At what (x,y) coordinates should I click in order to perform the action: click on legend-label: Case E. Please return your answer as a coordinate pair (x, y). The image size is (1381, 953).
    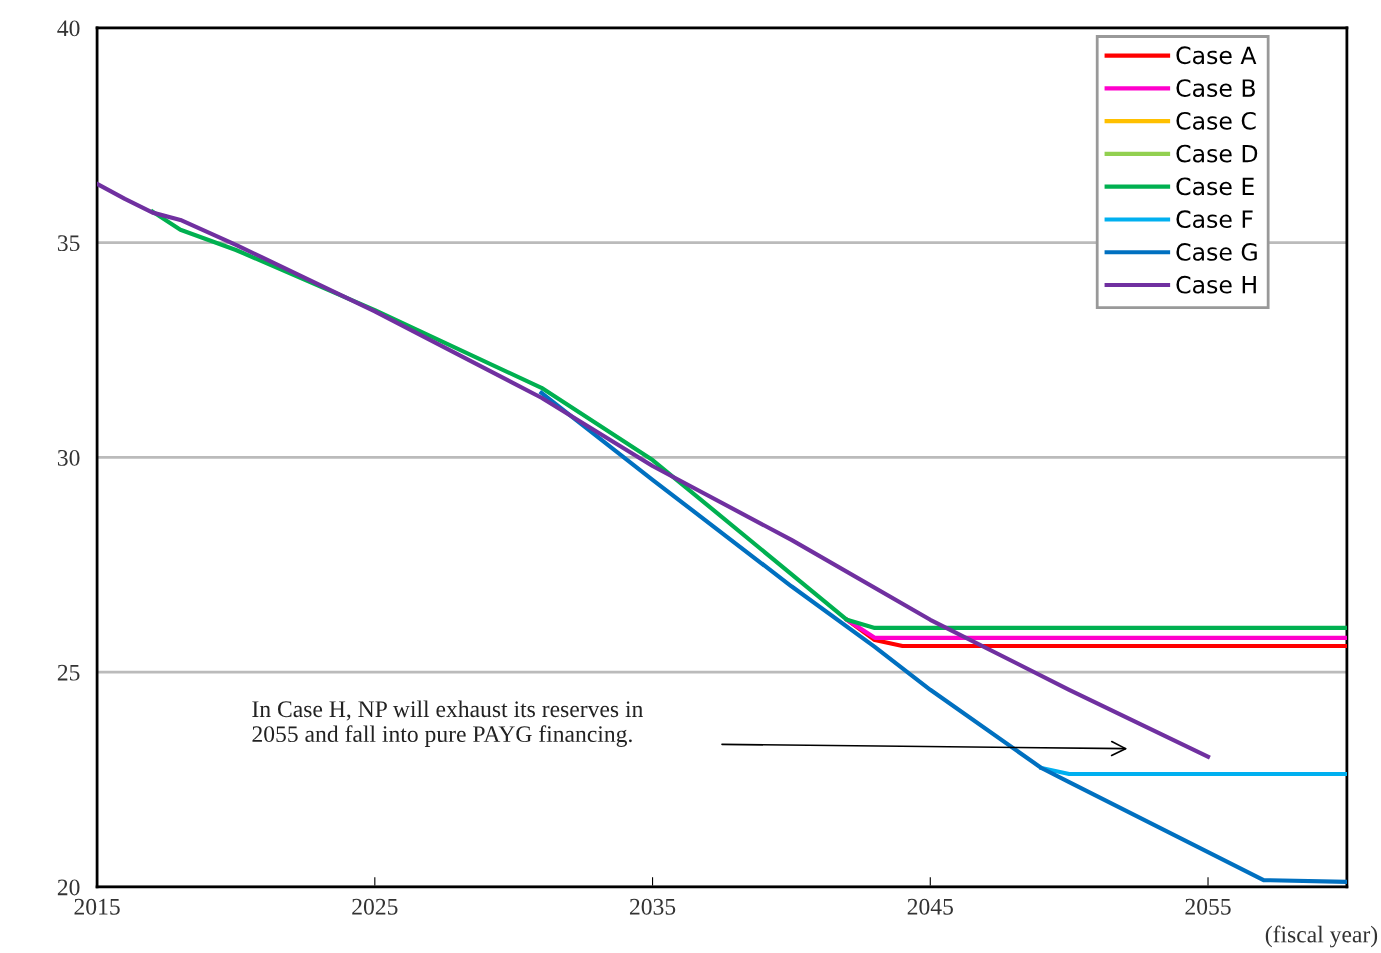
    Looking at the image, I should click on (1215, 186).